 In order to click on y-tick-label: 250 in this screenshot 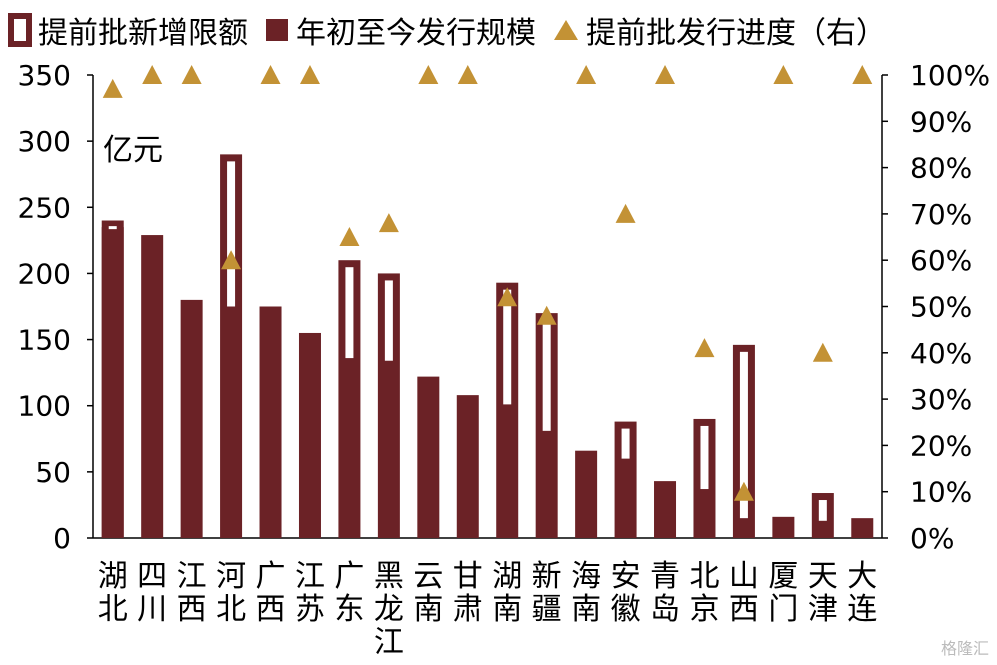, I will do `click(44, 207)`.